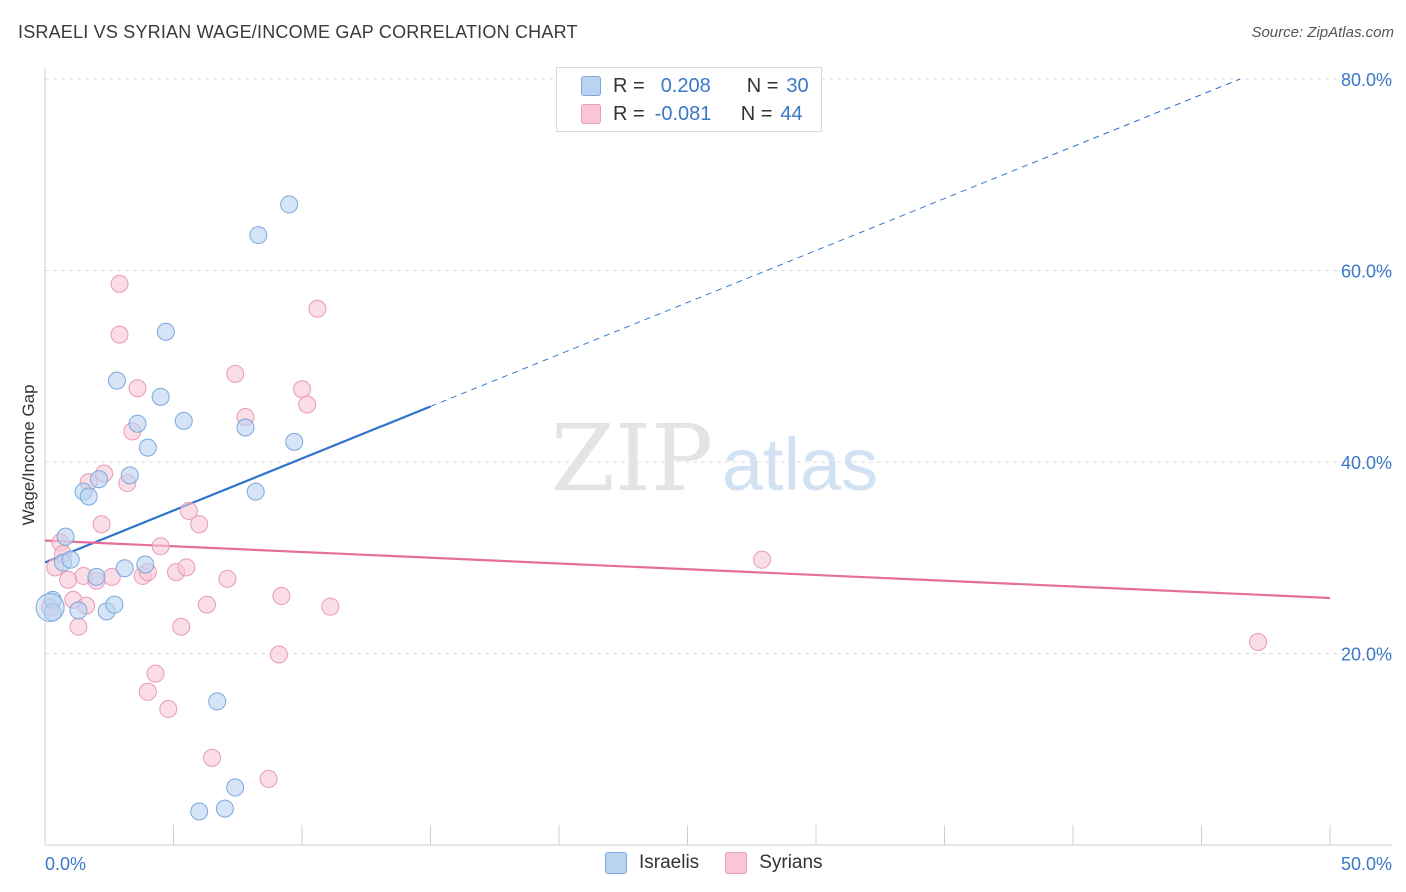 This screenshot has height=892, width=1406. Describe the element at coordinates (28, 454) in the screenshot. I see `y-axis-title: Wage/Income Gap` at that location.